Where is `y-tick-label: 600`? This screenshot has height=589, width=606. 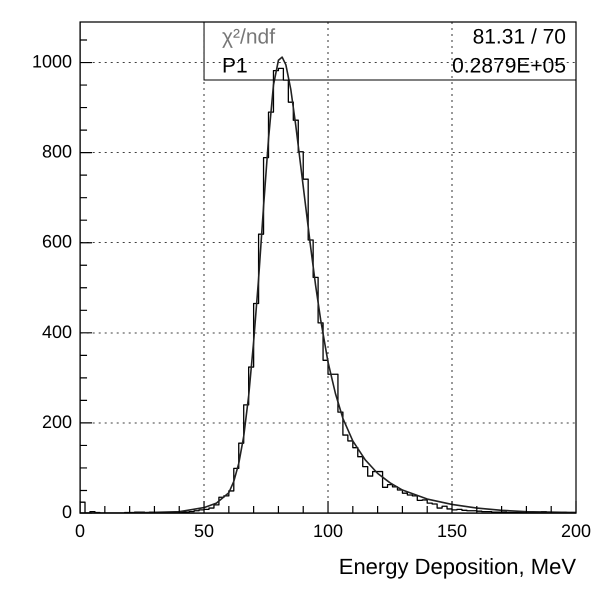
y-tick-label: 600 is located at coordinates (57, 242).